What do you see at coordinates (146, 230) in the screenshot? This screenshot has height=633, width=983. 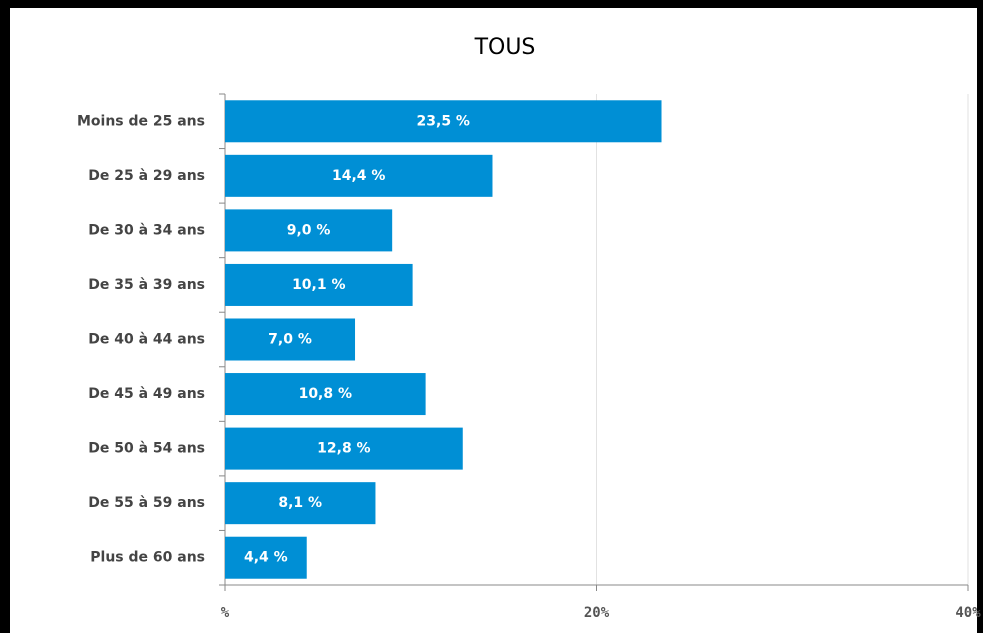 I see `y-tick-label: De 30 à 34 ans` at bounding box center [146, 230].